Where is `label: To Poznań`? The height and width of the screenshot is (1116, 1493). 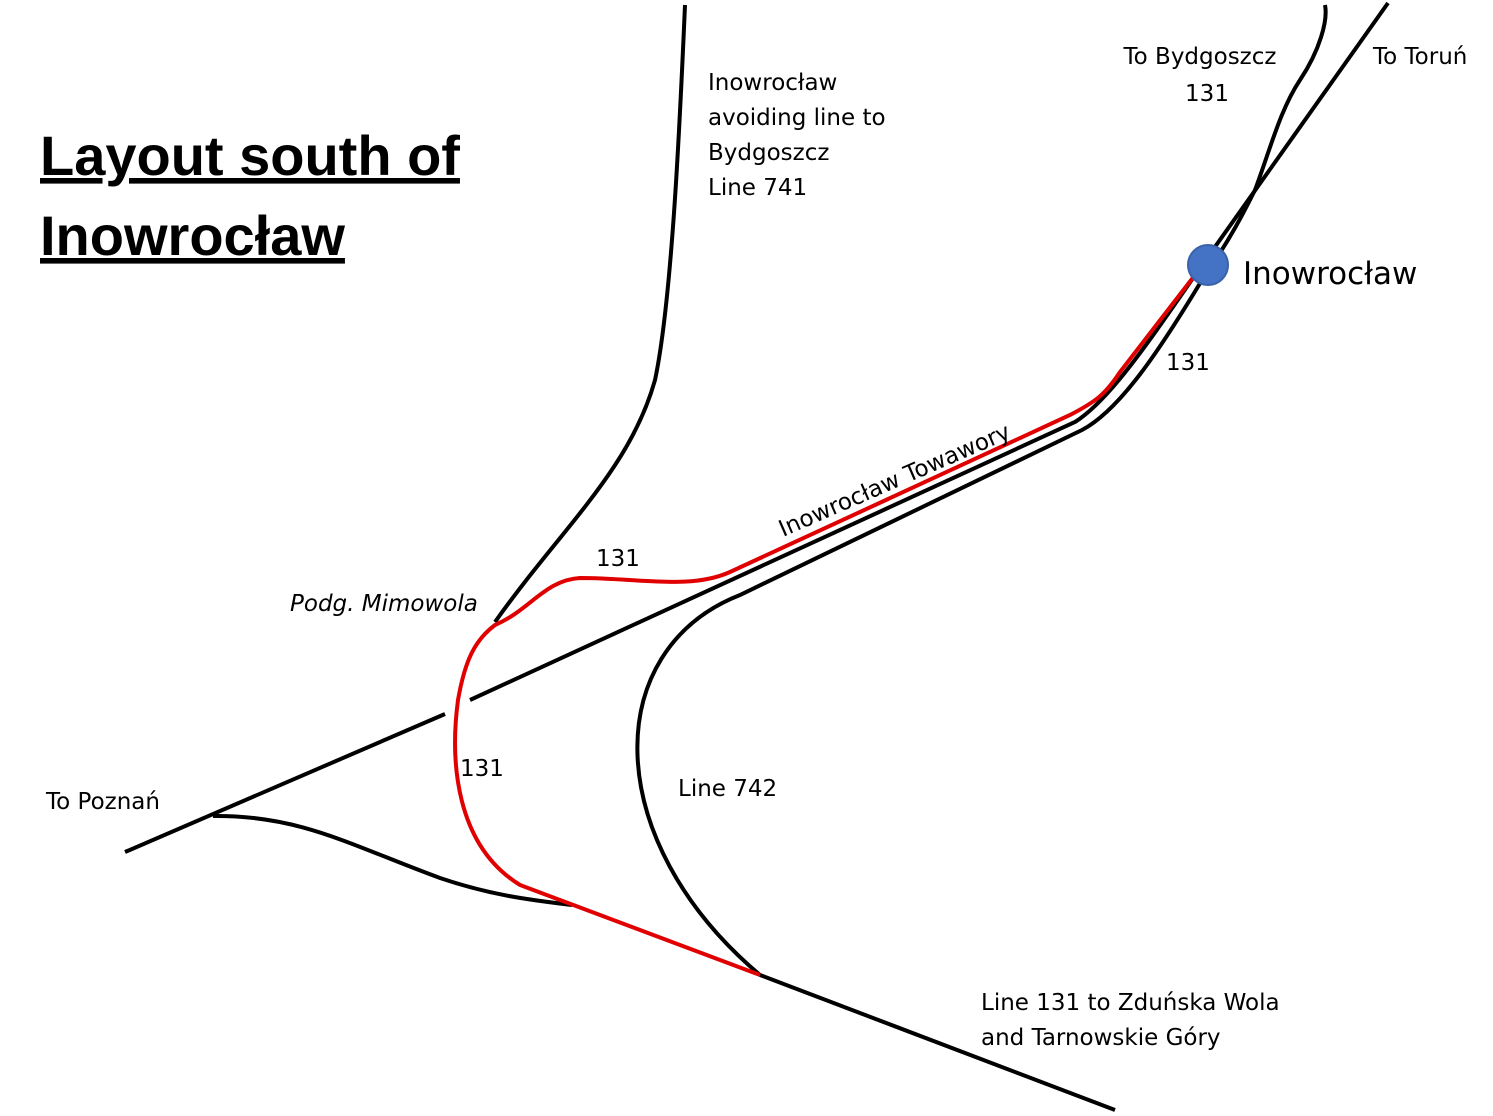 label: To Poznań is located at coordinates (102, 802).